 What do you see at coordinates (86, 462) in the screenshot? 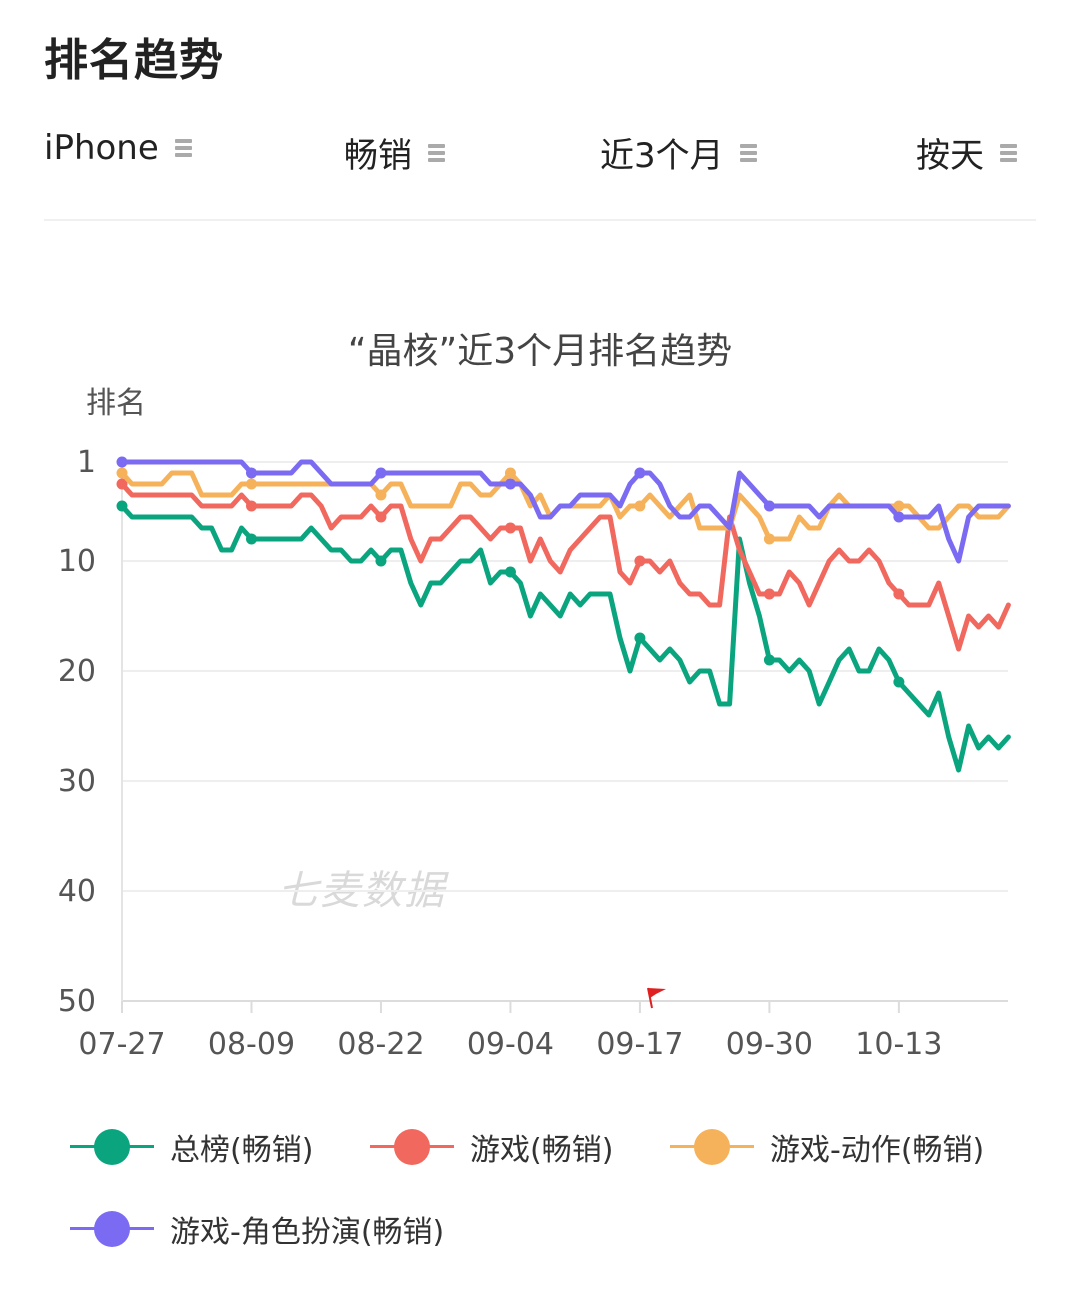
I see `svg-text: 1` at bounding box center [86, 462].